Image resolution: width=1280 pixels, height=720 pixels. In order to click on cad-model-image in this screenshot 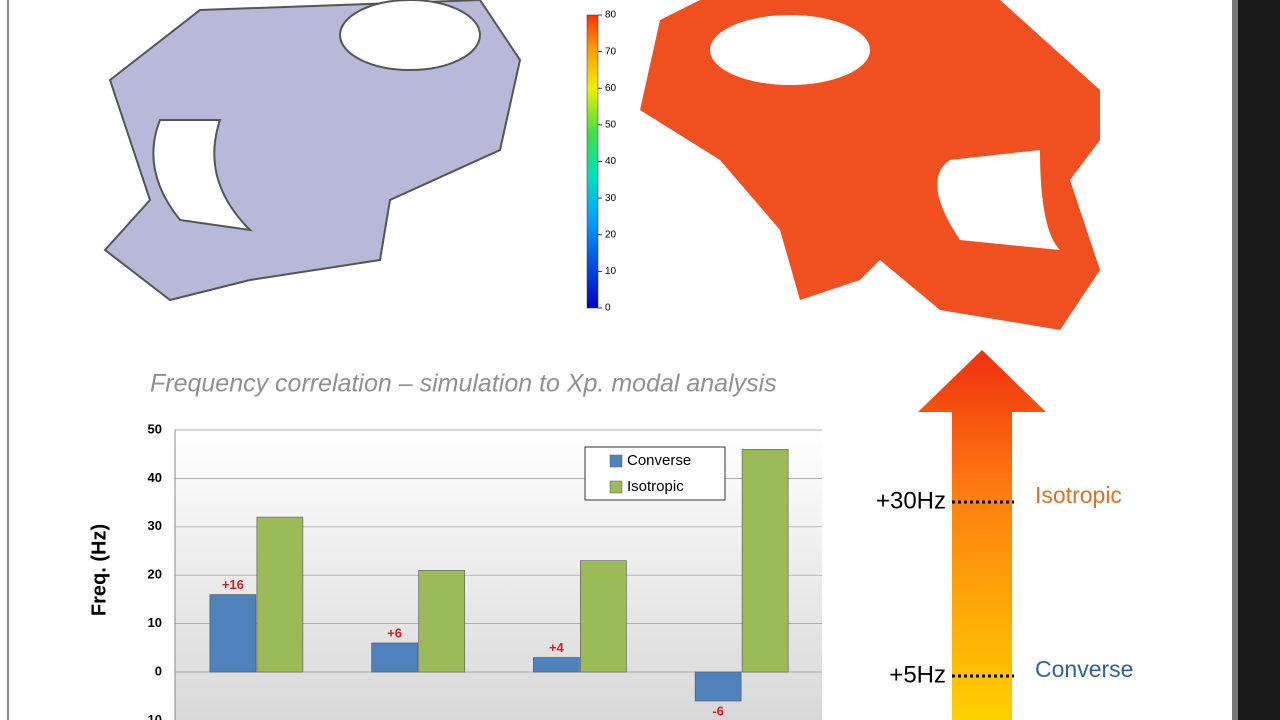, I will do `click(312, 151)`.